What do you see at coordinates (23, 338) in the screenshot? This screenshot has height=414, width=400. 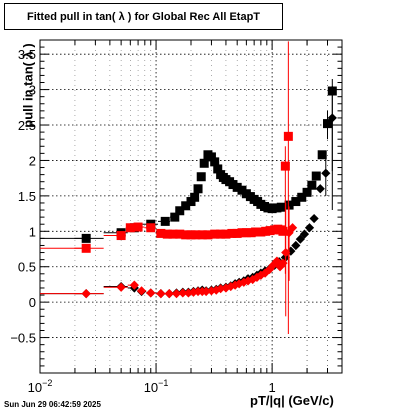 I see `y-tick-label: −0.5` at bounding box center [23, 338].